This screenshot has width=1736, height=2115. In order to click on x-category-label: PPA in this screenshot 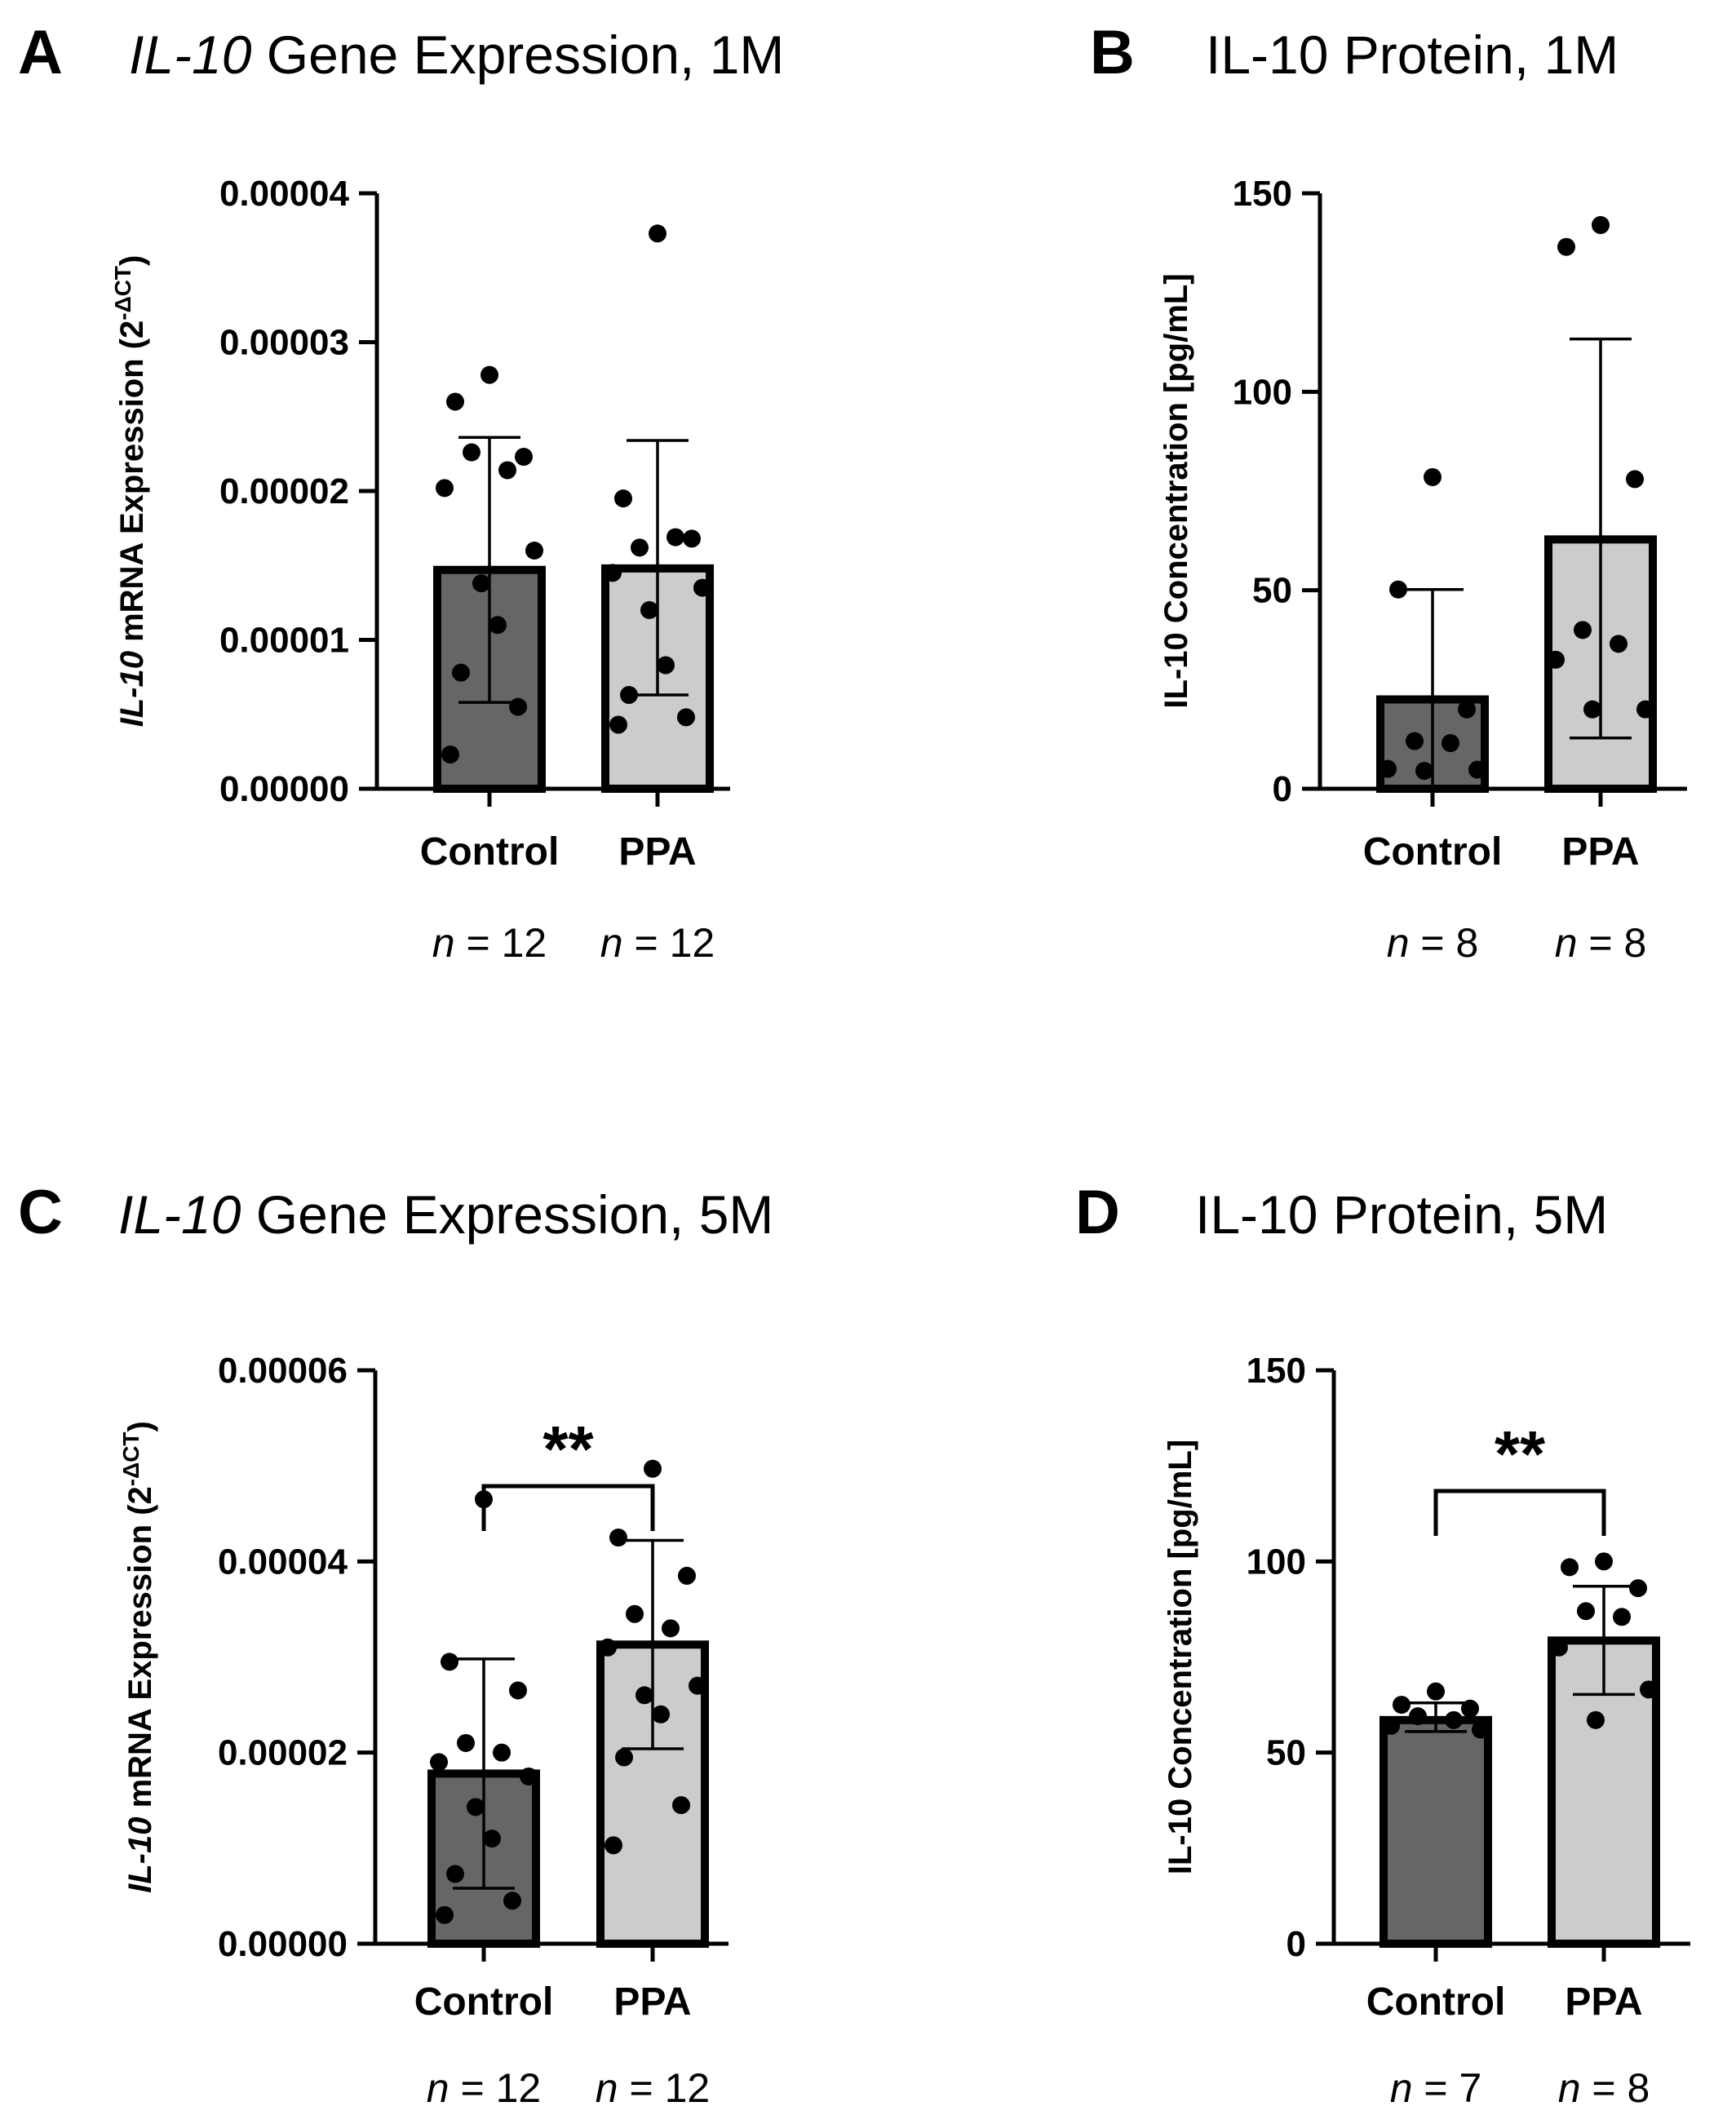, I will do `click(652, 2002)`.